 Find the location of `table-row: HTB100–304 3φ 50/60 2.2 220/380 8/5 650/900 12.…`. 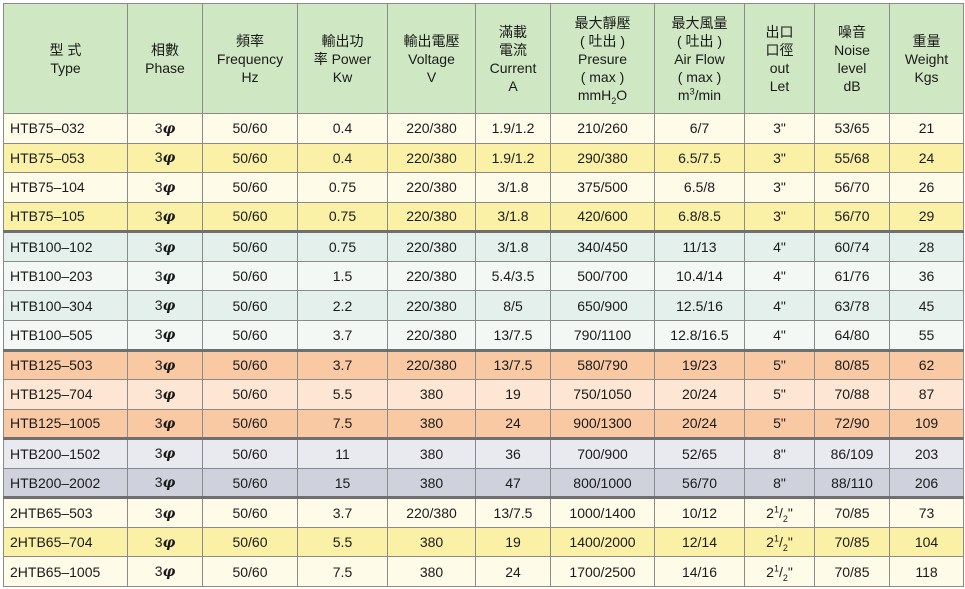

table-row: HTB100–304 3φ 50/60 2.2 220/380 8/5 650/900 12.… is located at coordinates (483, 305).